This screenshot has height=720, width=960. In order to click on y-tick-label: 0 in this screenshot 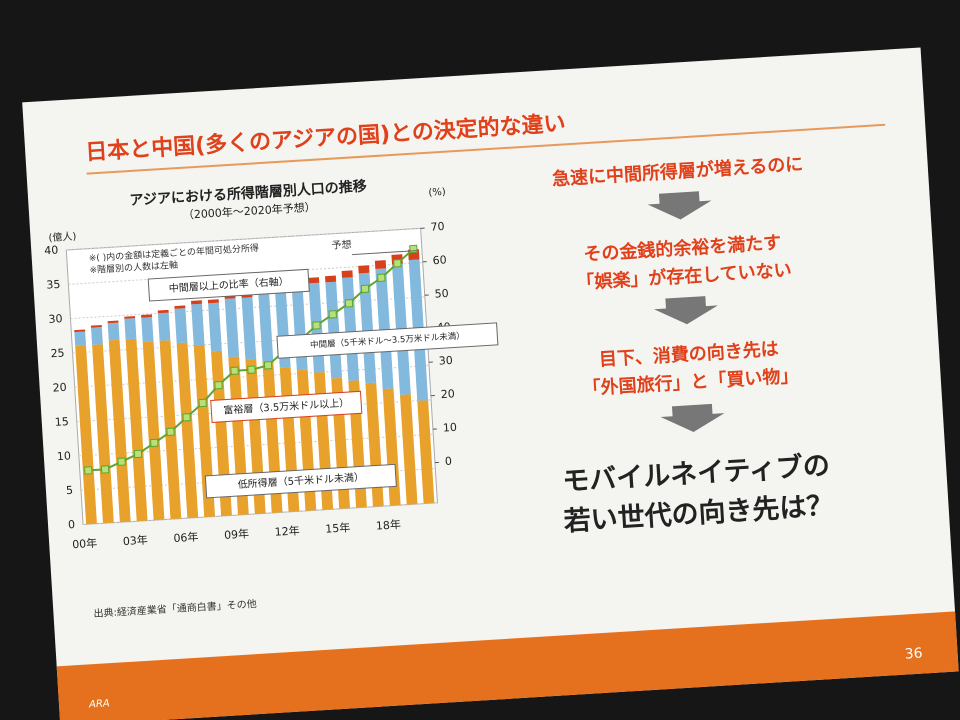, I will do `click(72, 524)`.